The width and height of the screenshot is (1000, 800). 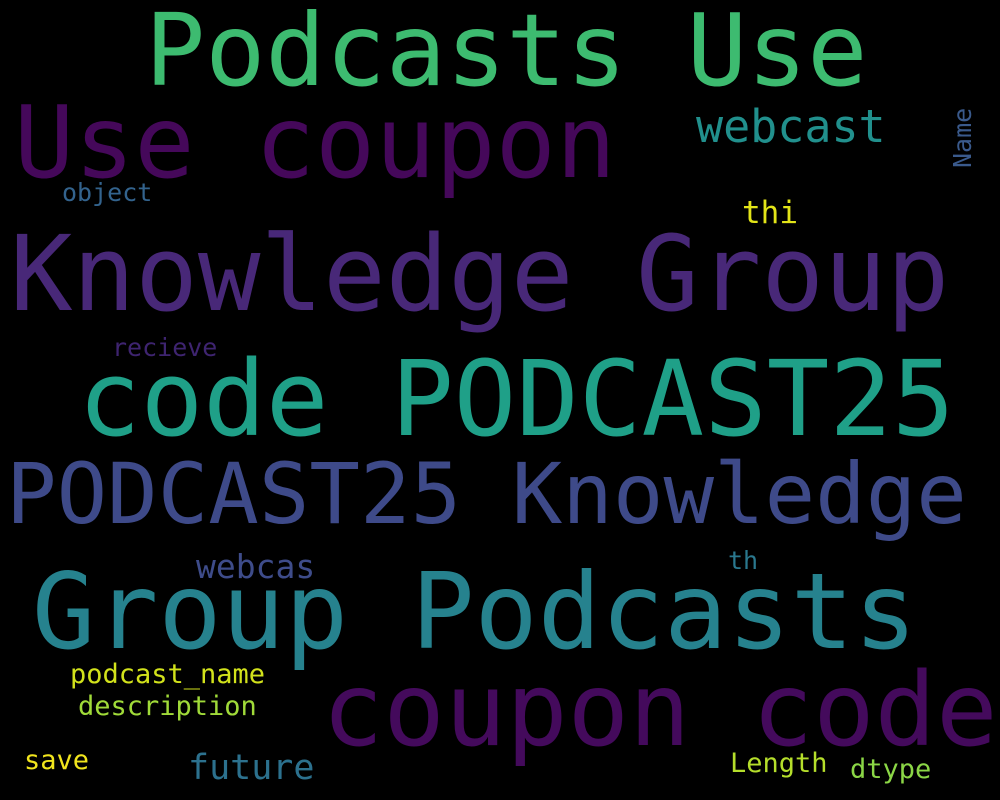 What do you see at coordinates (475, 612) in the screenshot?
I see `word-group-podcasts: Group Podcasts` at bounding box center [475, 612].